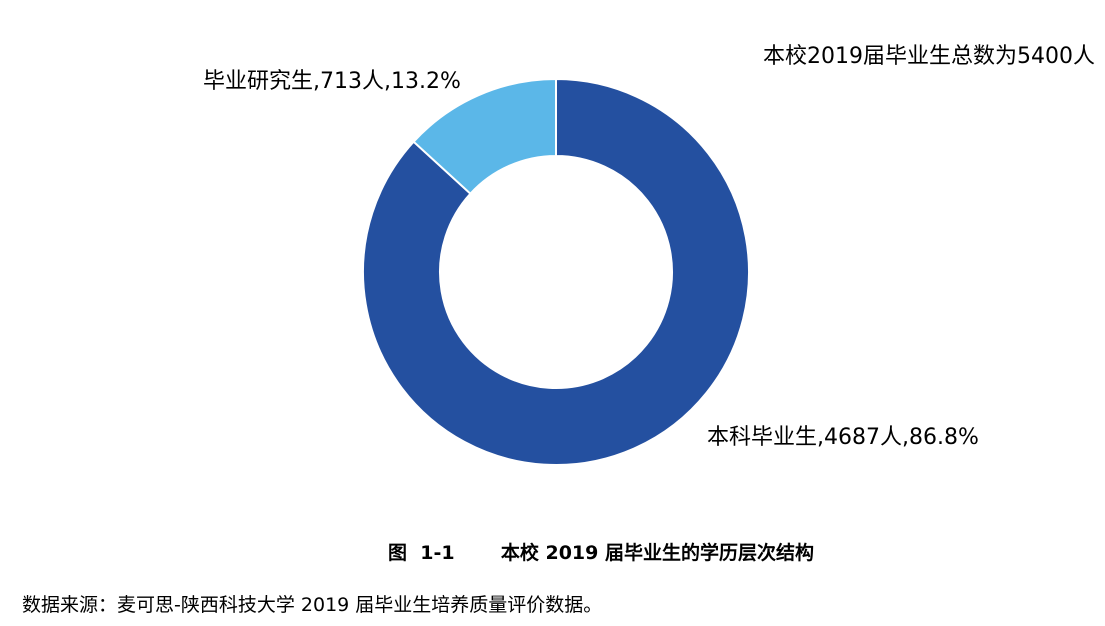  What do you see at coordinates (332, 81) in the screenshot?
I see `slice-label-graduate: 毕业研究生,713人,13.2%` at bounding box center [332, 81].